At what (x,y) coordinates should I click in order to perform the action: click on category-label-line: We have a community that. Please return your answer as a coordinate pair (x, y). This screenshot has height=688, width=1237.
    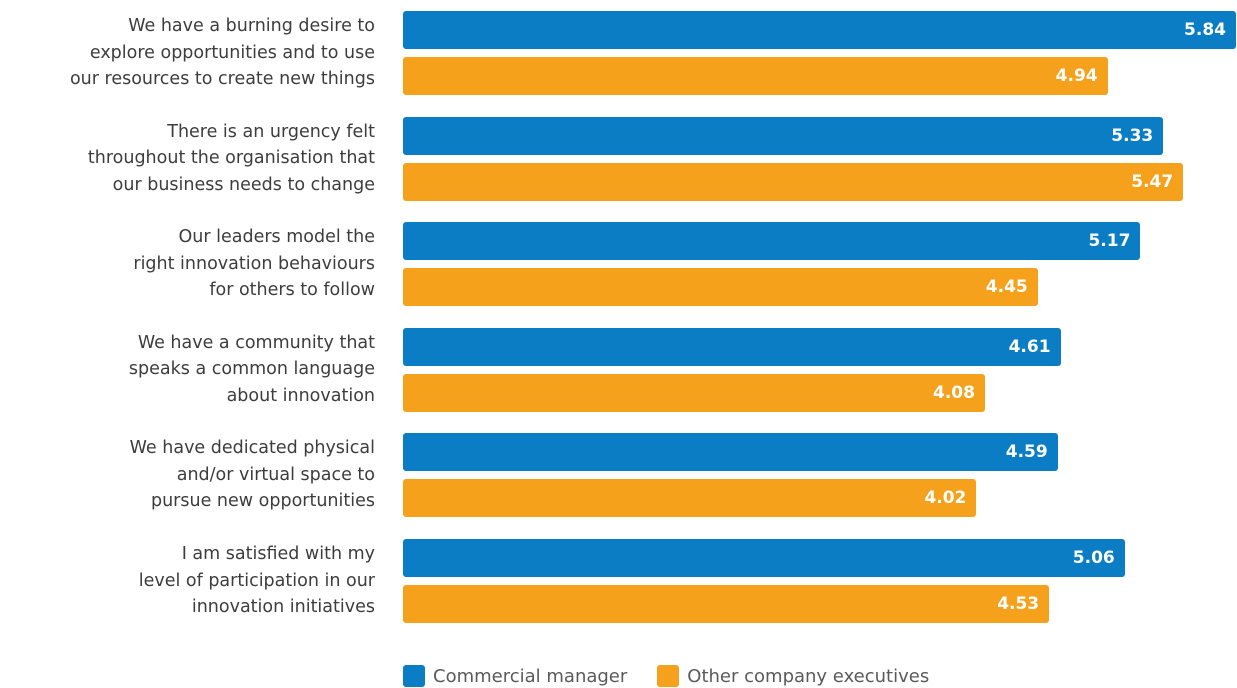
    Looking at the image, I should click on (256, 342).